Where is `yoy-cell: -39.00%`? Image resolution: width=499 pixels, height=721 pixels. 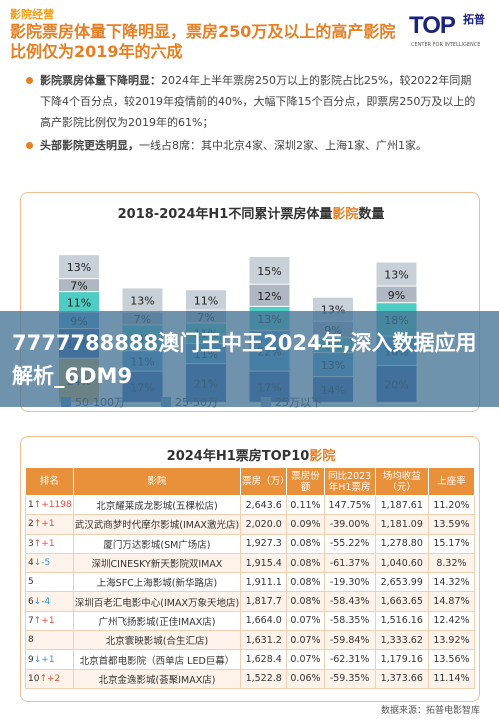 yoy-cell: -39.00% is located at coordinates (349, 524).